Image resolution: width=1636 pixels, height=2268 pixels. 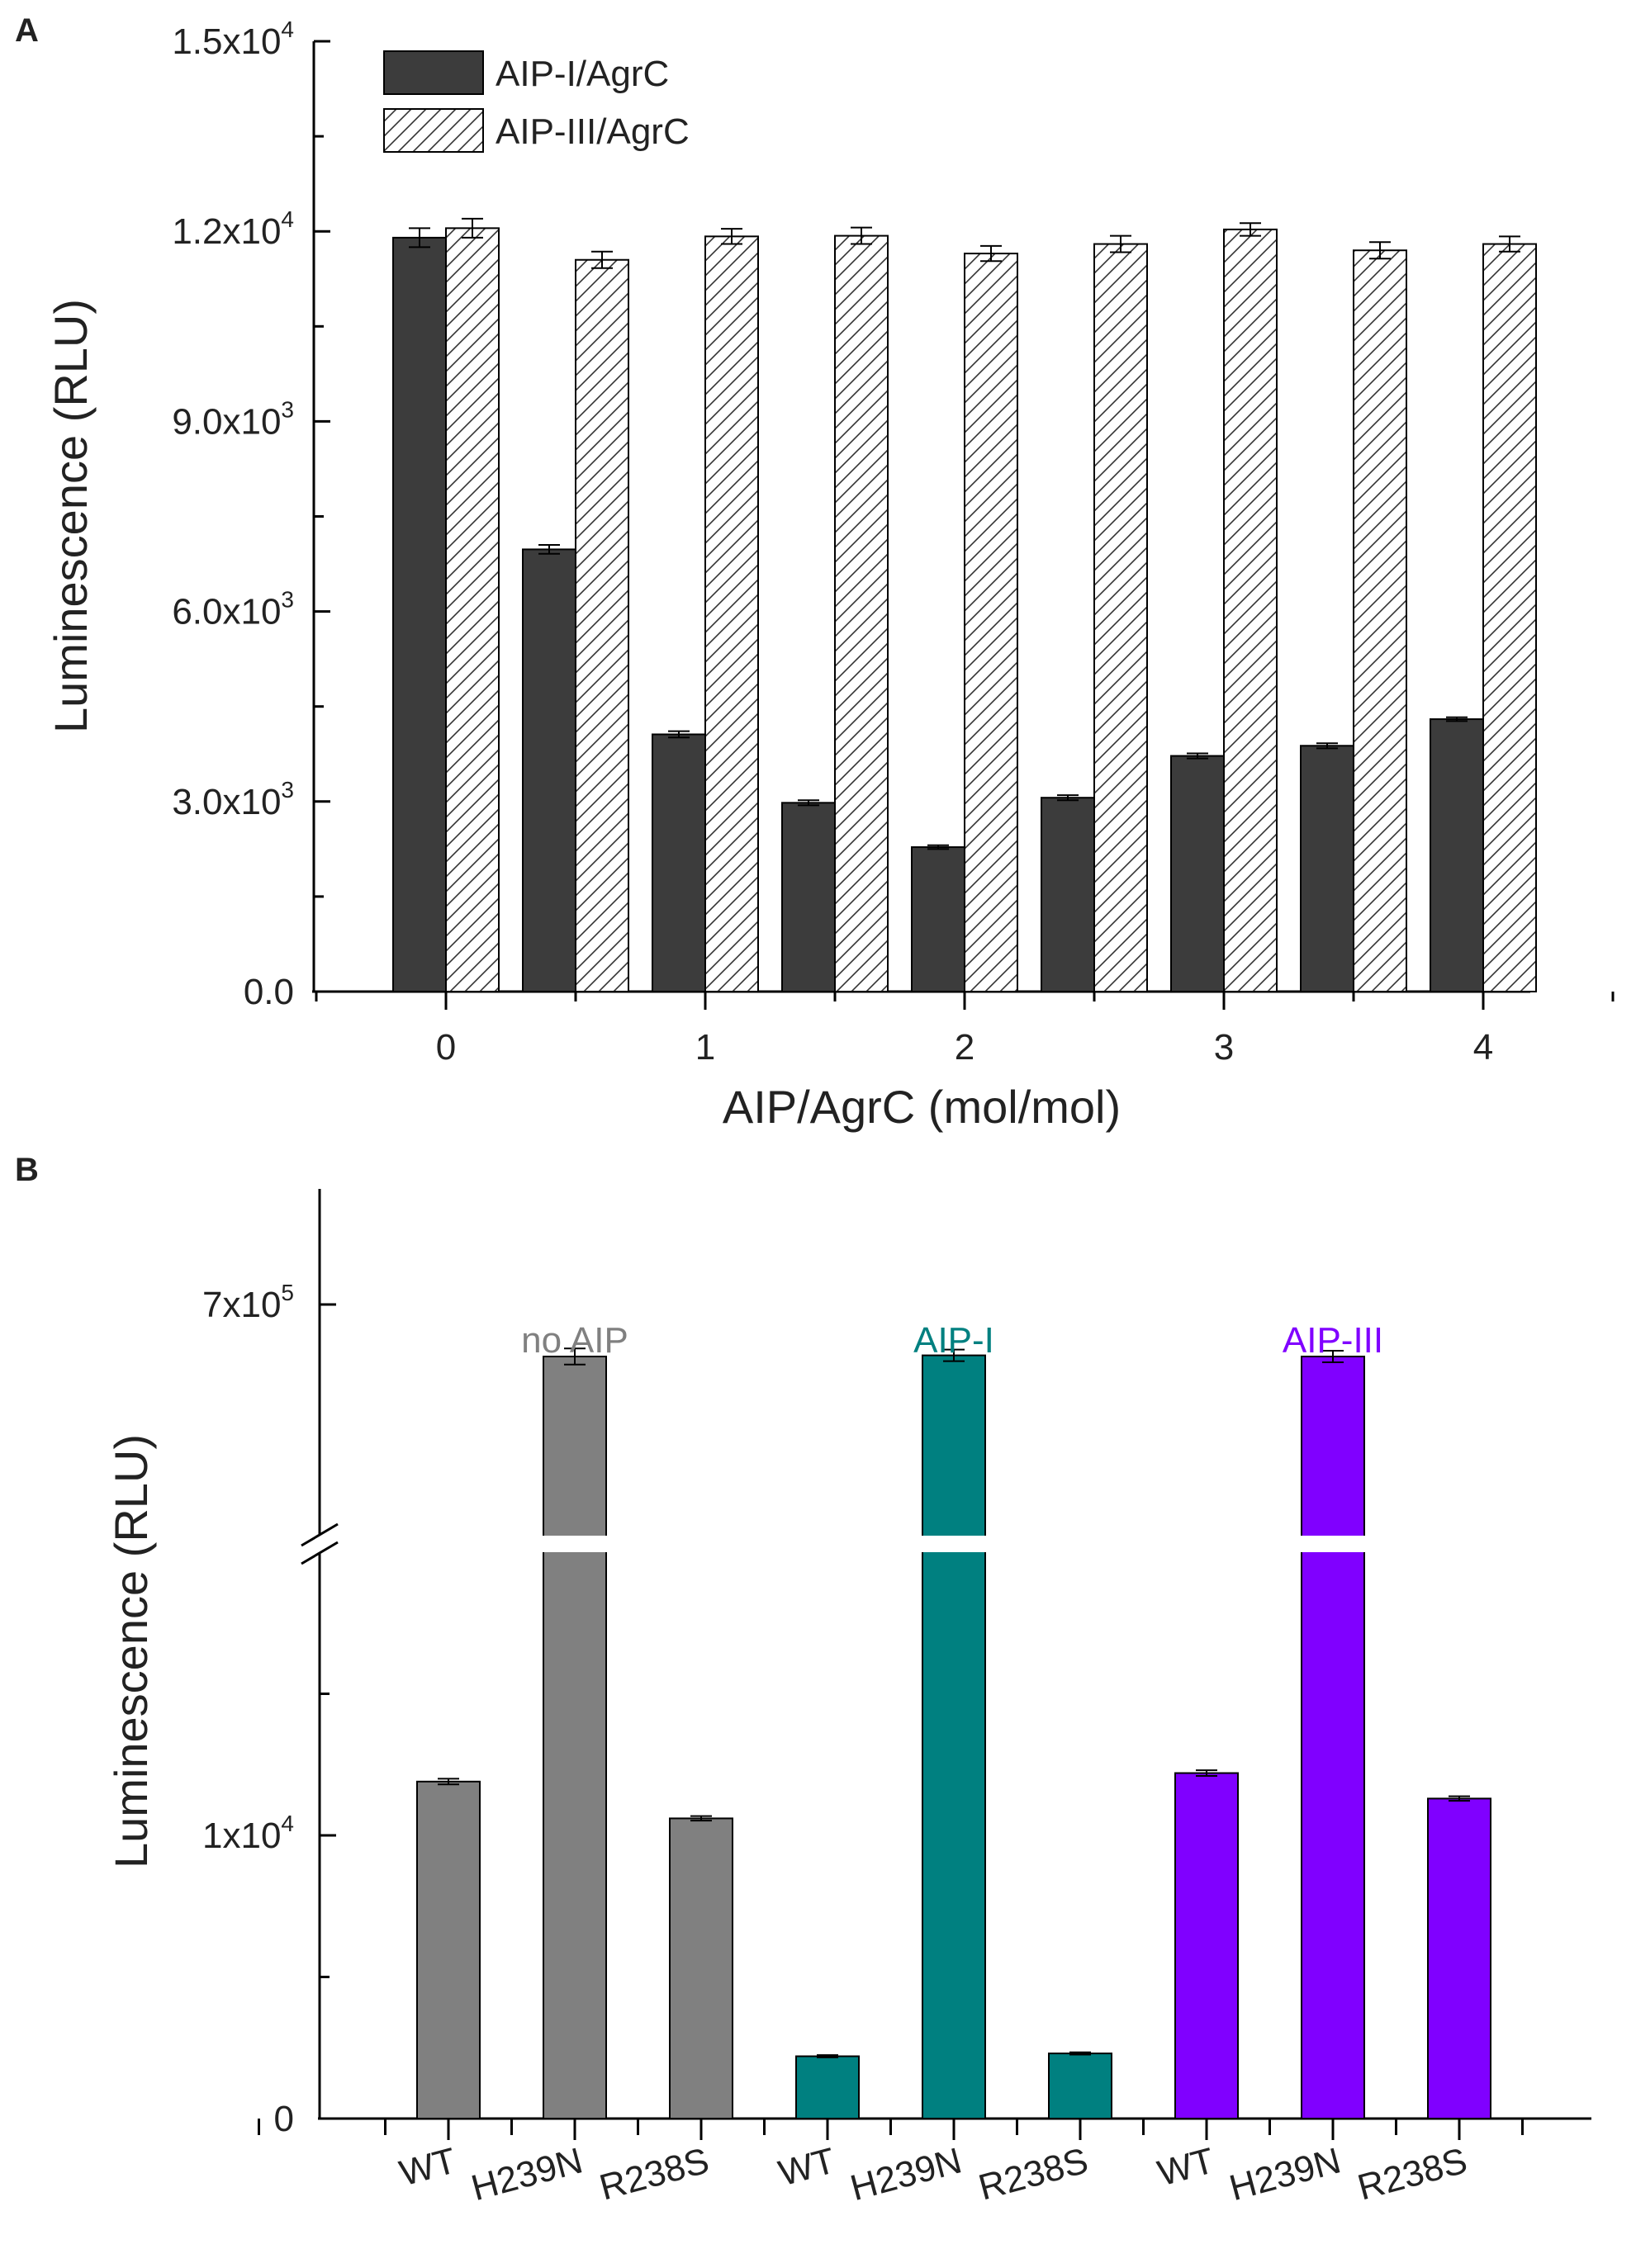 I want to click on panel-a-y-ticks: 0.0 3.0x10³ 6.0x10³ 9.0x10³ 1.2x10⁴ 1.5x10⁴, so click(x=251, y=514).